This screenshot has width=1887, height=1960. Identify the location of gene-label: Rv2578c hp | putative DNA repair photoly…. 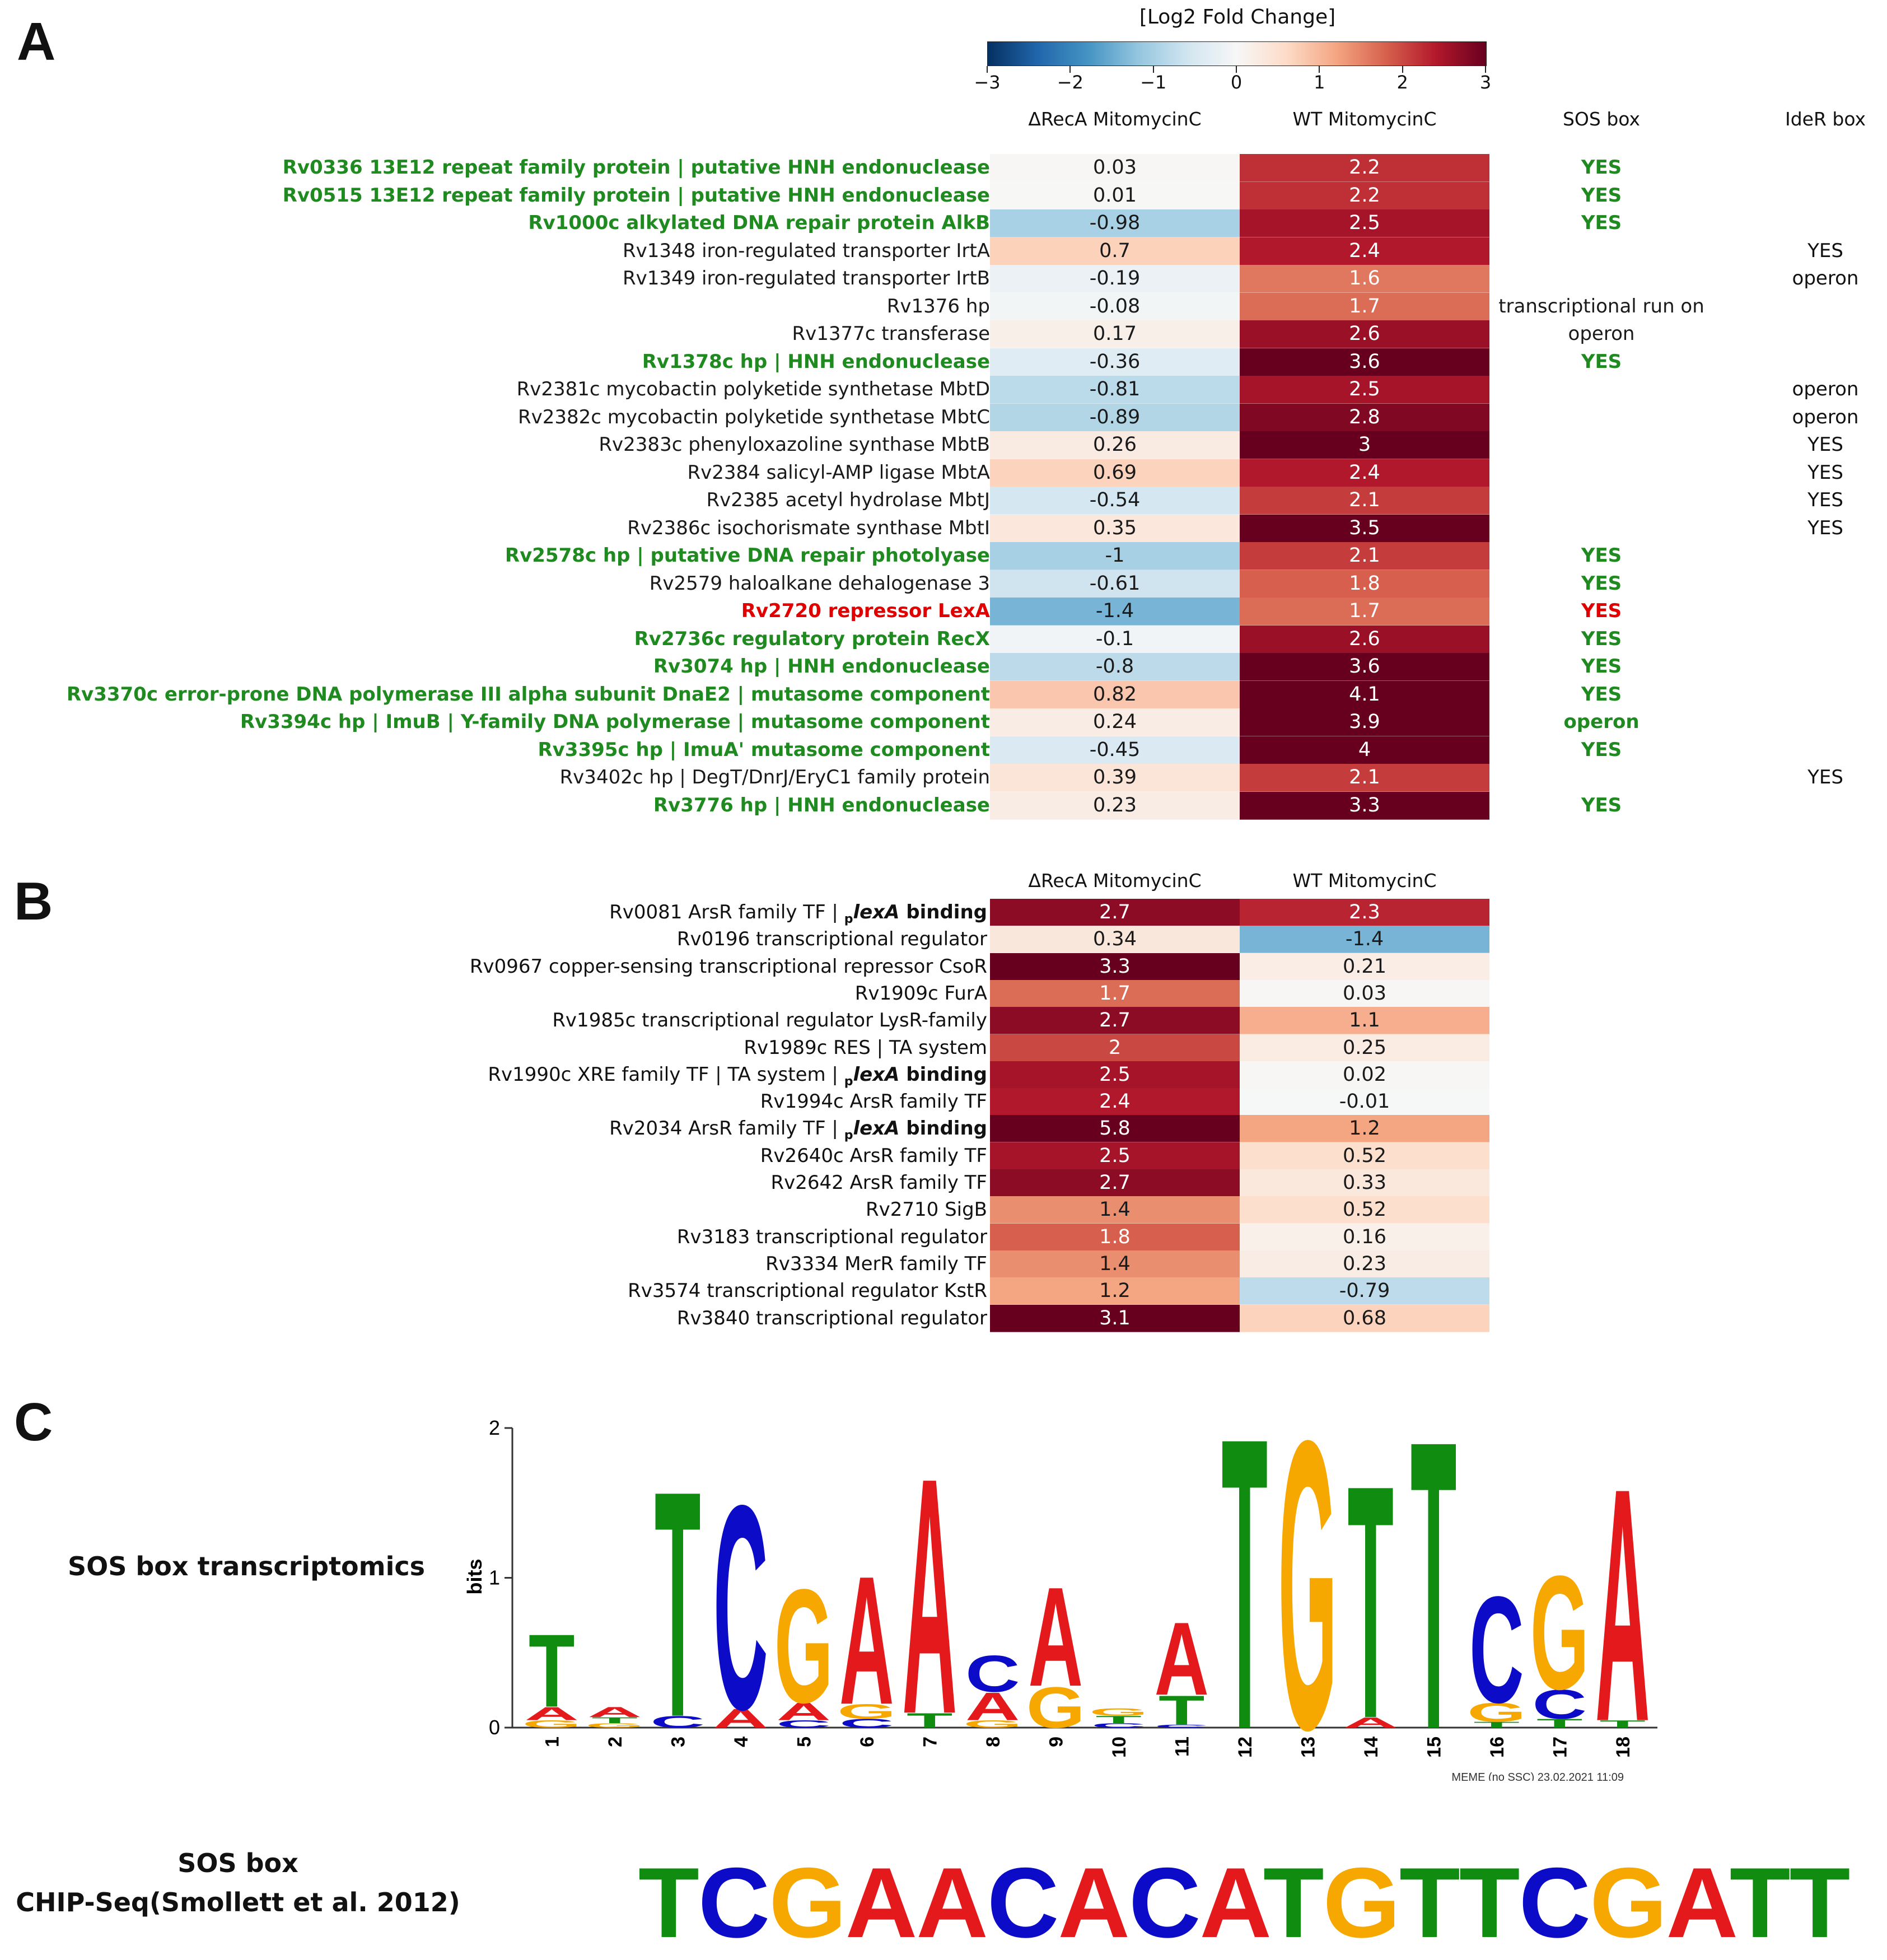
(747, 556).